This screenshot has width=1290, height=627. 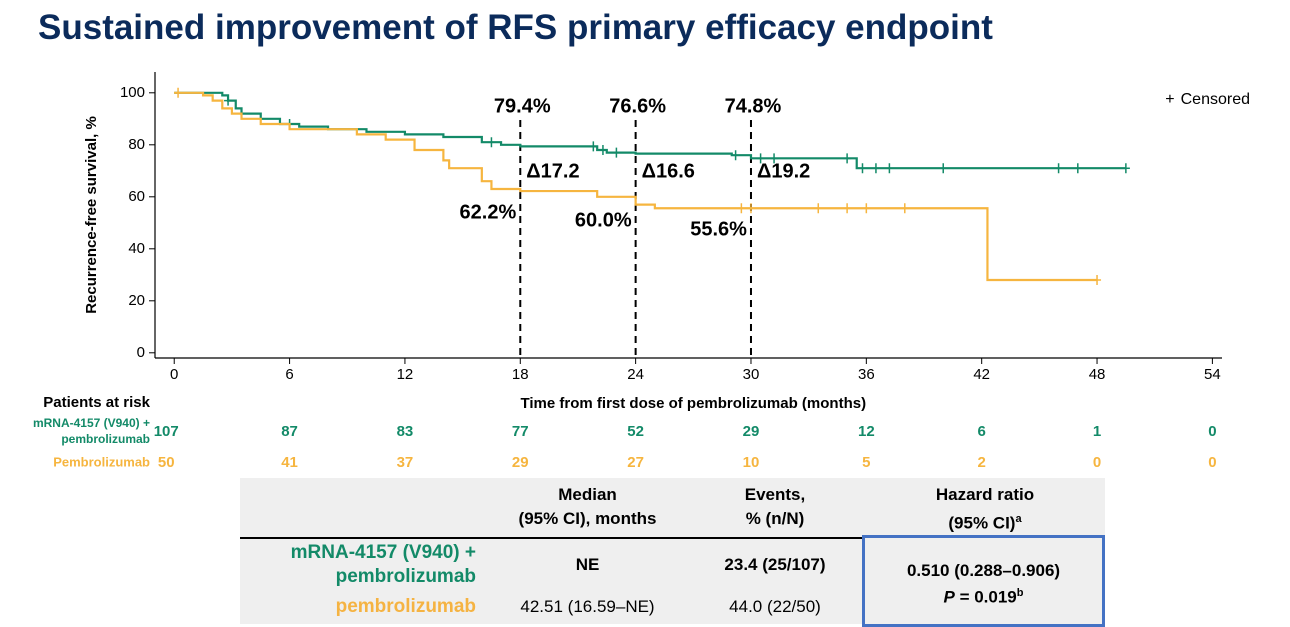 What do you see at coordinates (988, 597) in the screenshot?
I see `p-value-text: = 0.019` at bounding box center [988, 597].